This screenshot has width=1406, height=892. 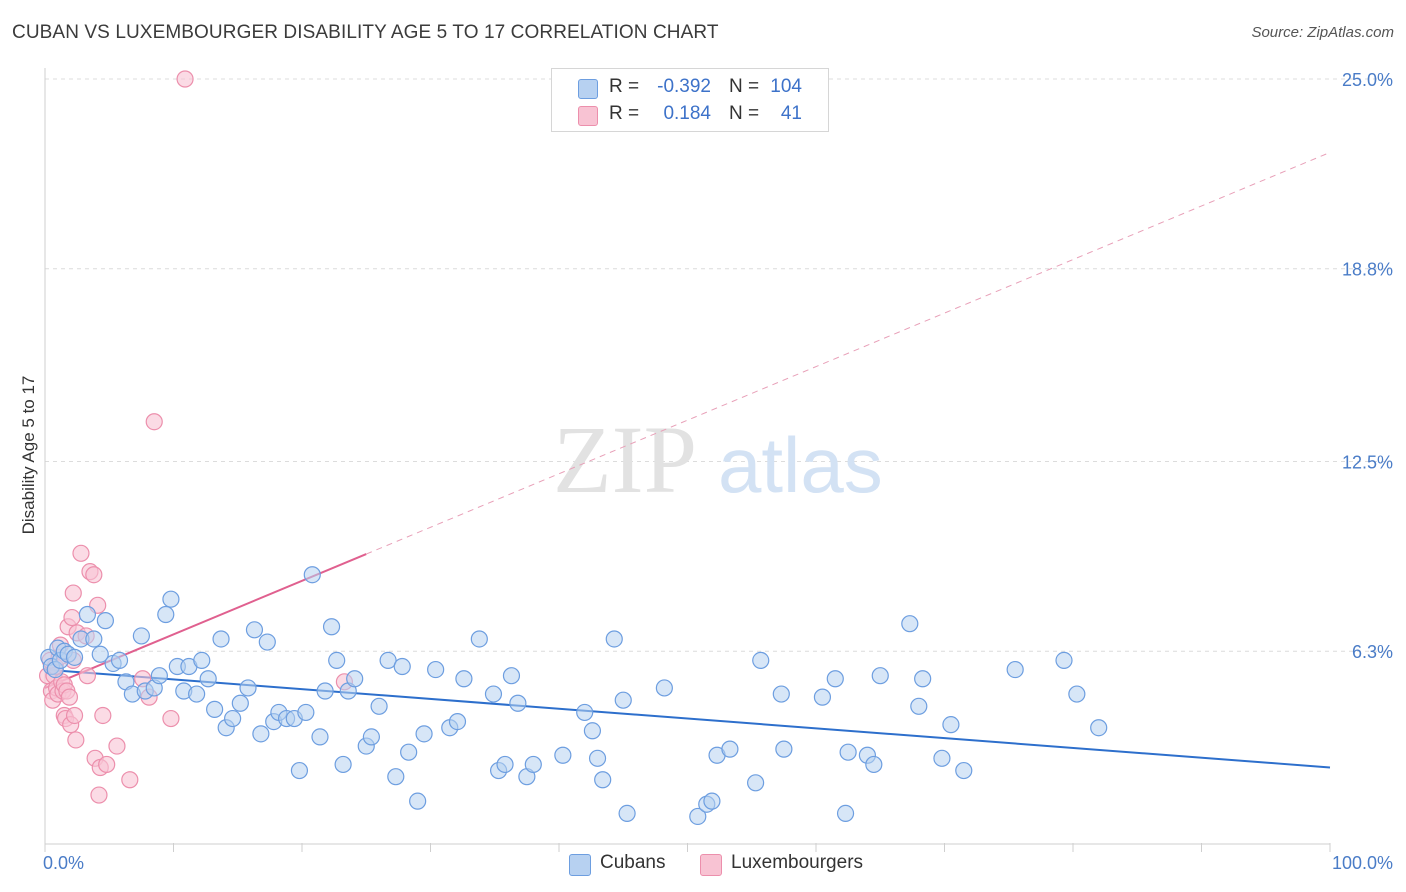 What do you see at coordinates (1322, 32) in the screenshot?
I see `source-label: Source: ZipAtlas.com` at bounding box center [1322, 32].